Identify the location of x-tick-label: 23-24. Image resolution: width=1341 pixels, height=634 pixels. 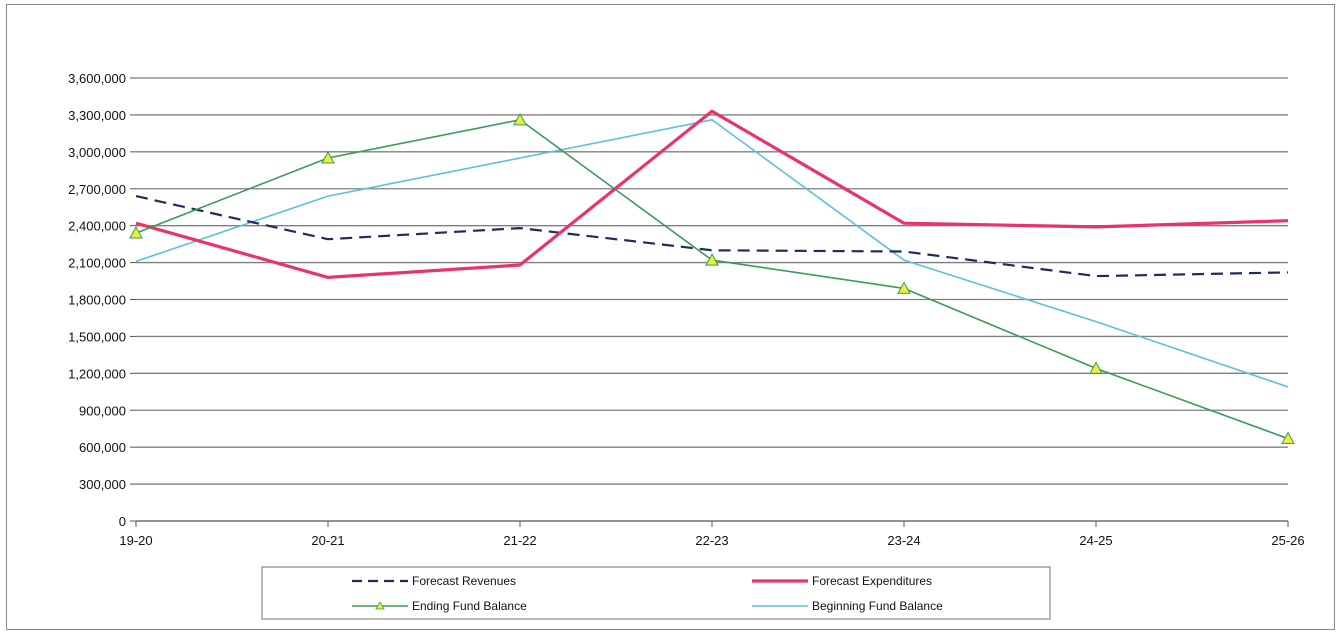
(903, 540).